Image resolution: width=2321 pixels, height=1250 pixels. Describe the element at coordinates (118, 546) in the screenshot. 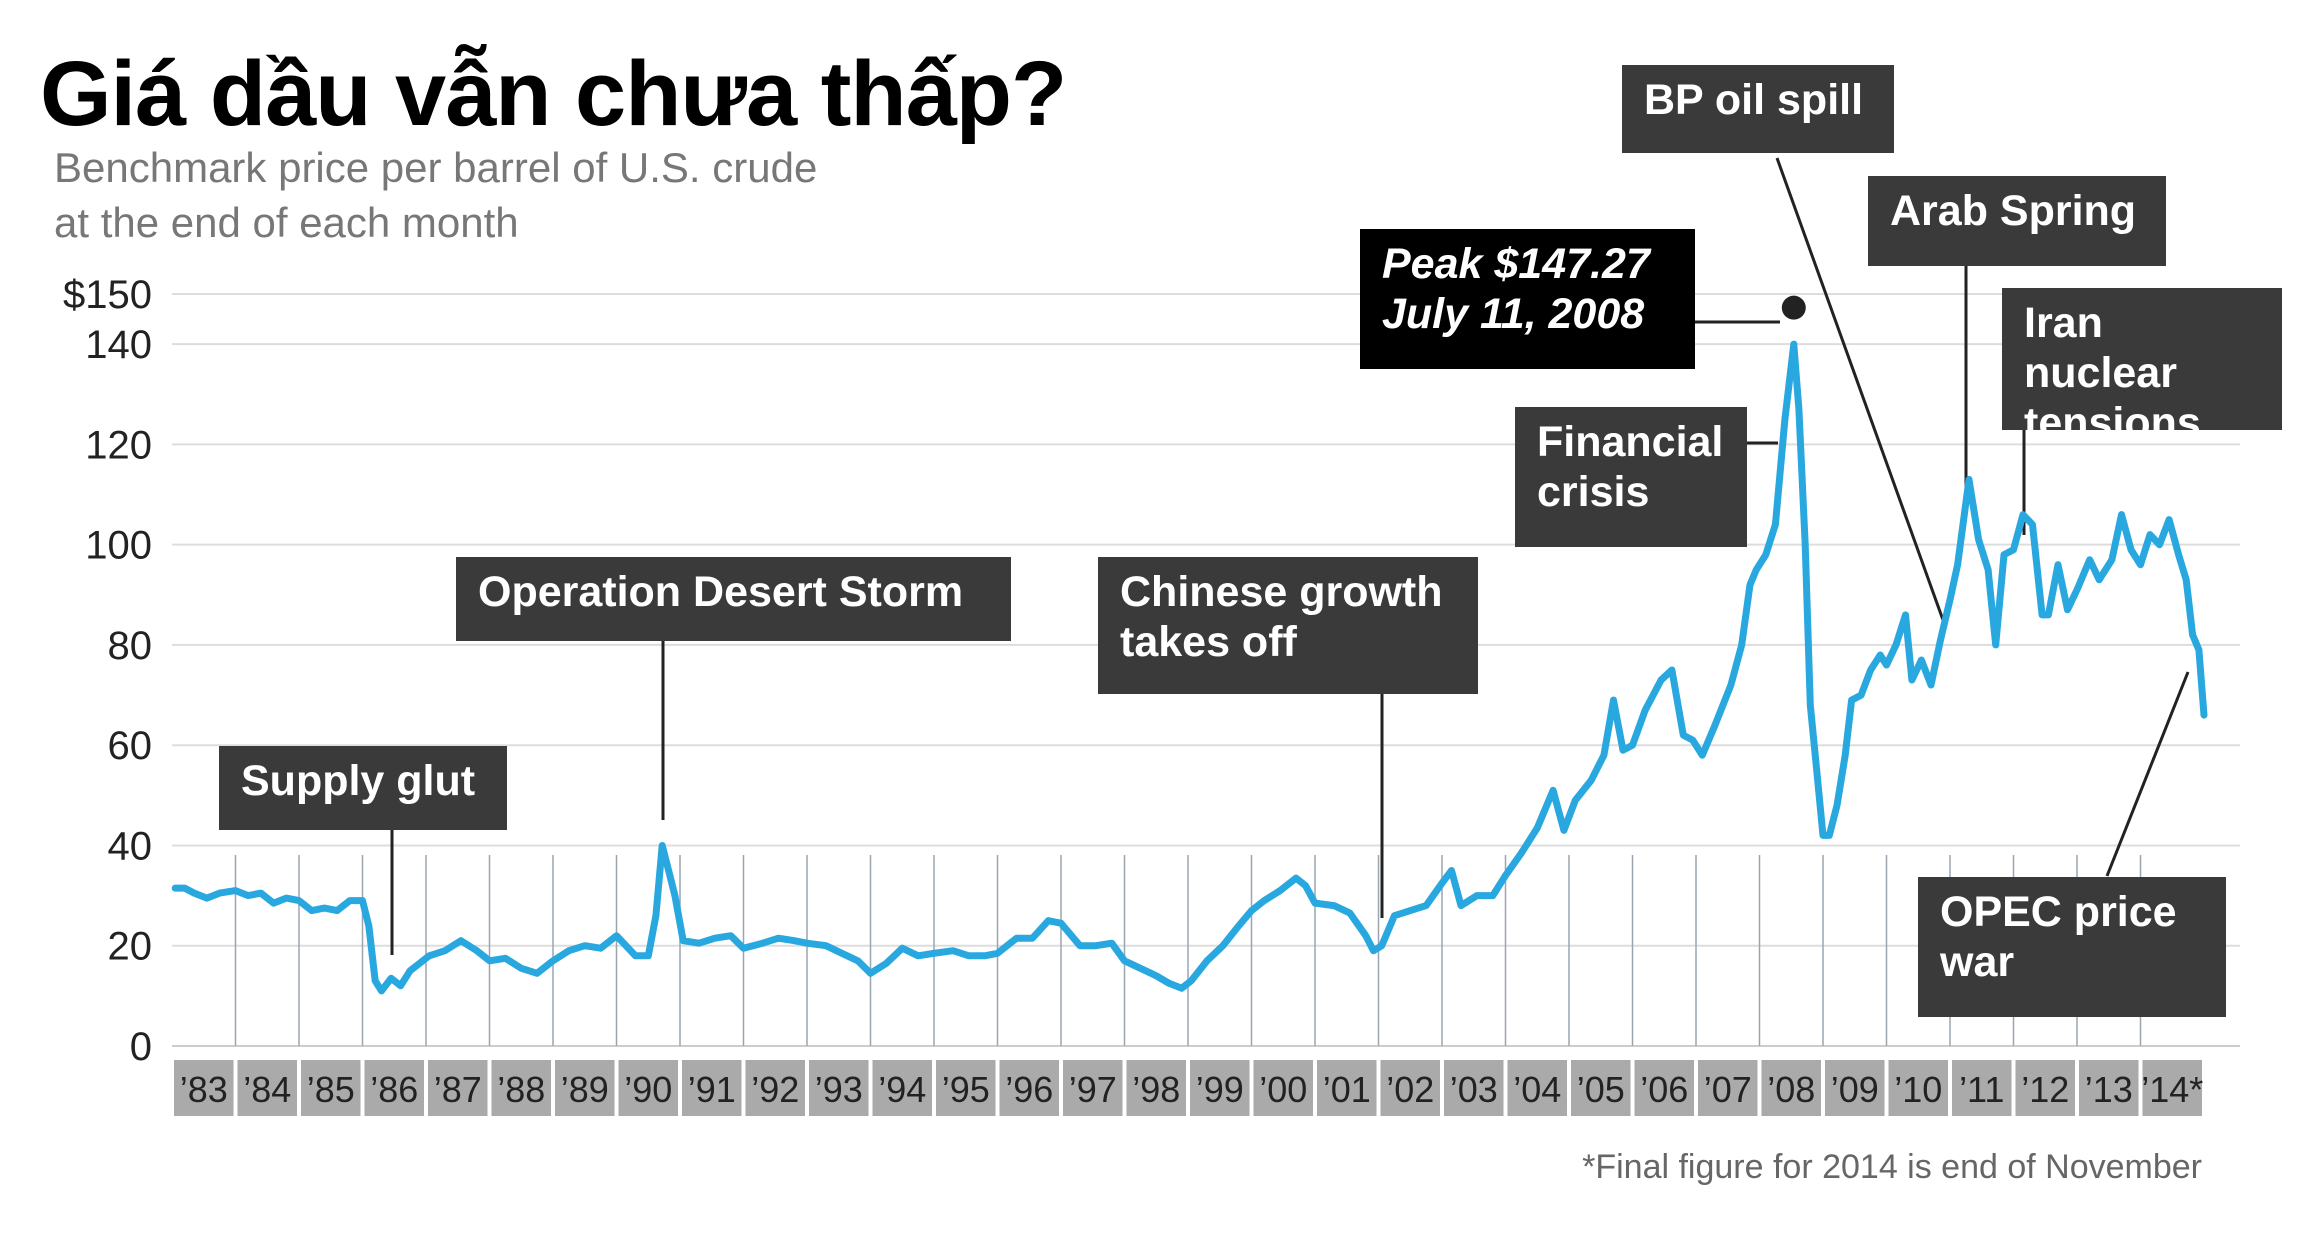

I see `y-tick-label: 100` at that location.